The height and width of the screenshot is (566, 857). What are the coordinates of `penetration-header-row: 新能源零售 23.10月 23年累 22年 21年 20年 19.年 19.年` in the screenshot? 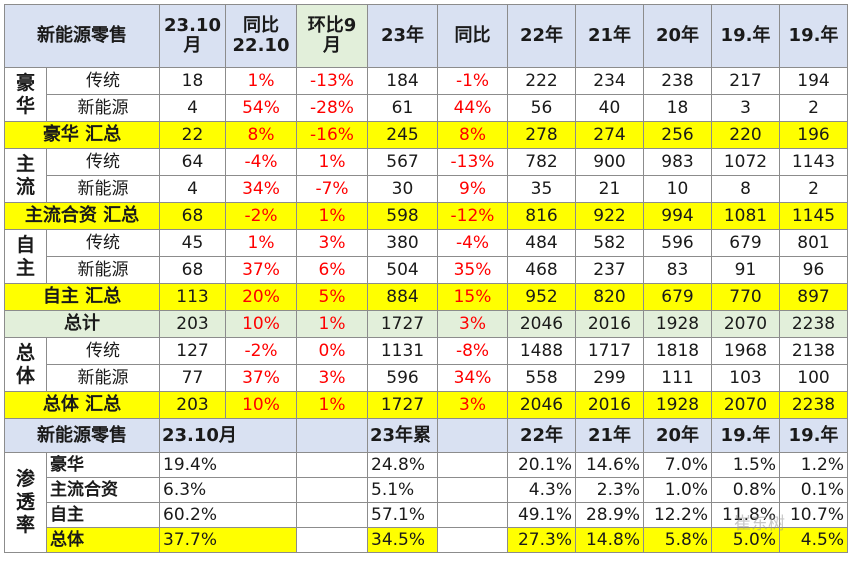 It's located at (426, 435).